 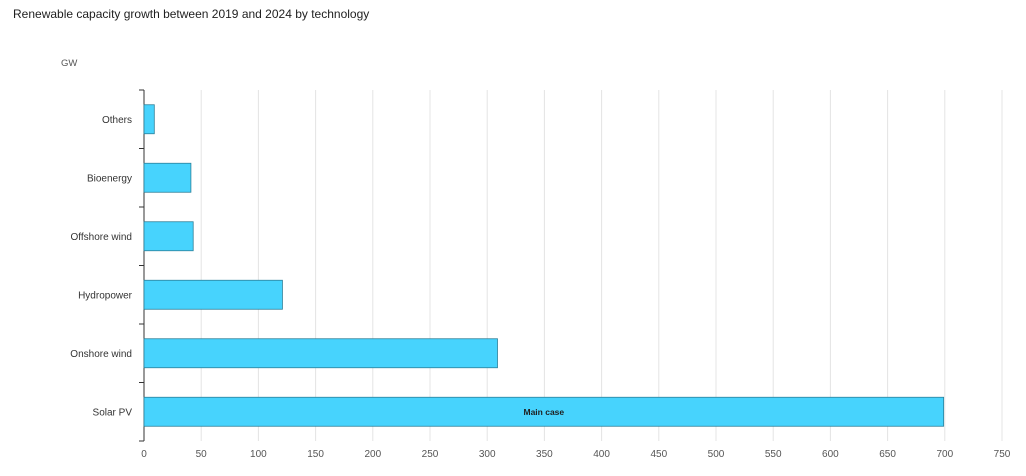 What do you see at coordinates (101, 237) in the screenshot?
I see `category-label: Offshore wind` at bounding box center [101, 237].